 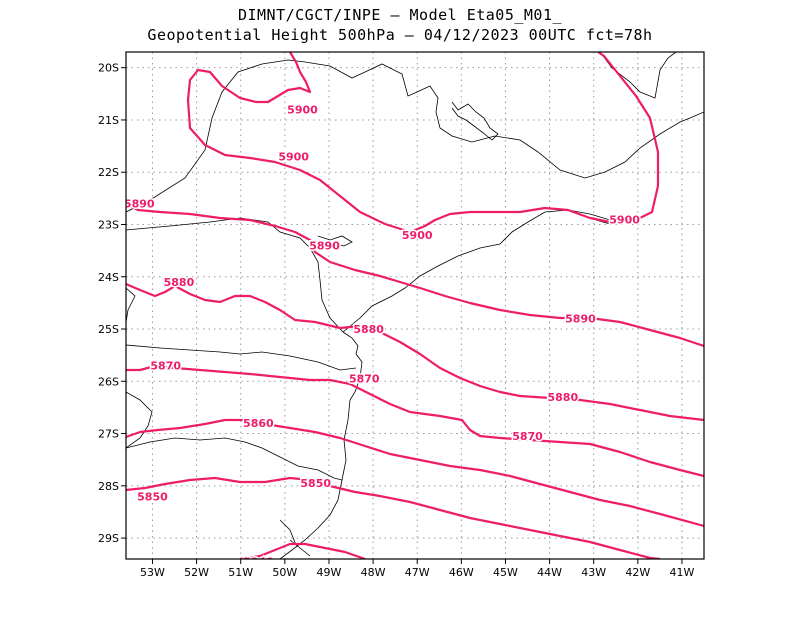 I want to click on lon-tick-label: 51W, so click(x=240, y=572).